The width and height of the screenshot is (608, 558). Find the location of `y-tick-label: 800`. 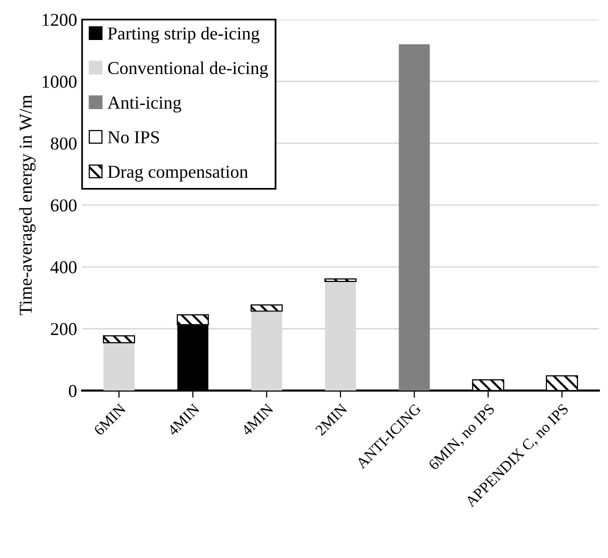

y-tick-label: 800 is located at coordinates (63, 143).